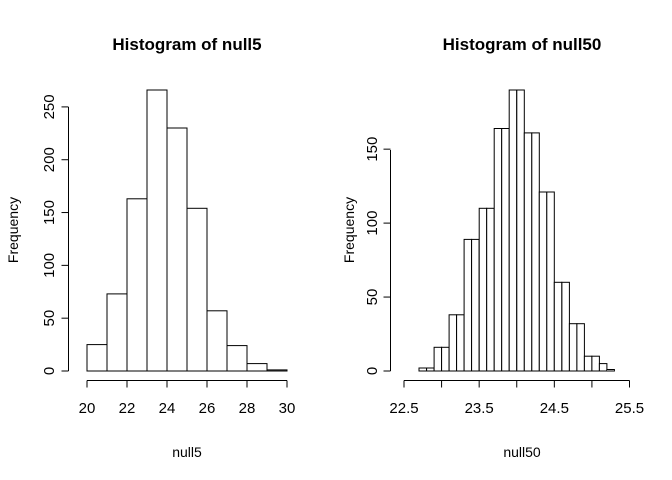 The height and width of the screenshot is (480, 672). What do you see at coordinates (49, 159) in the screenshot?
I see `y-tick-label: 200` at bounding box center [49, 159].